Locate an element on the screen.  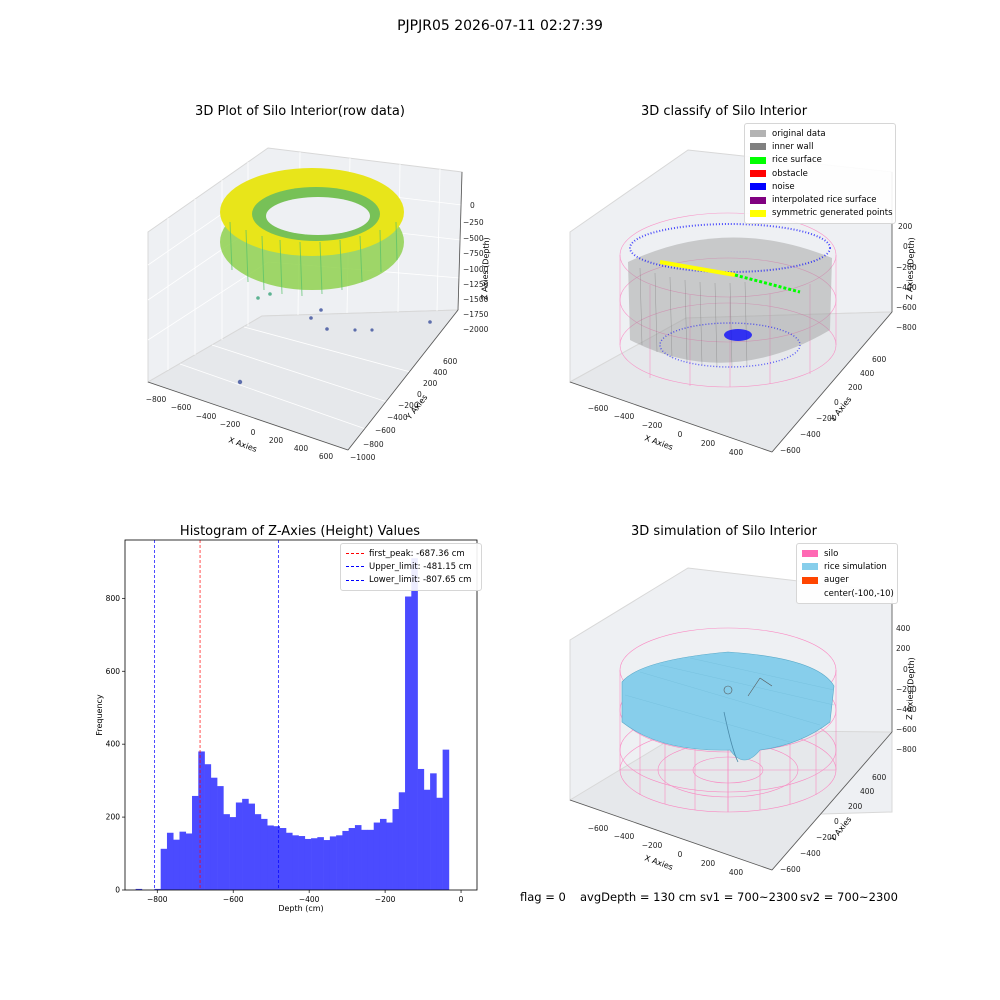
plot2-ylabel: Y Axies is located at coordinates (841, 409).